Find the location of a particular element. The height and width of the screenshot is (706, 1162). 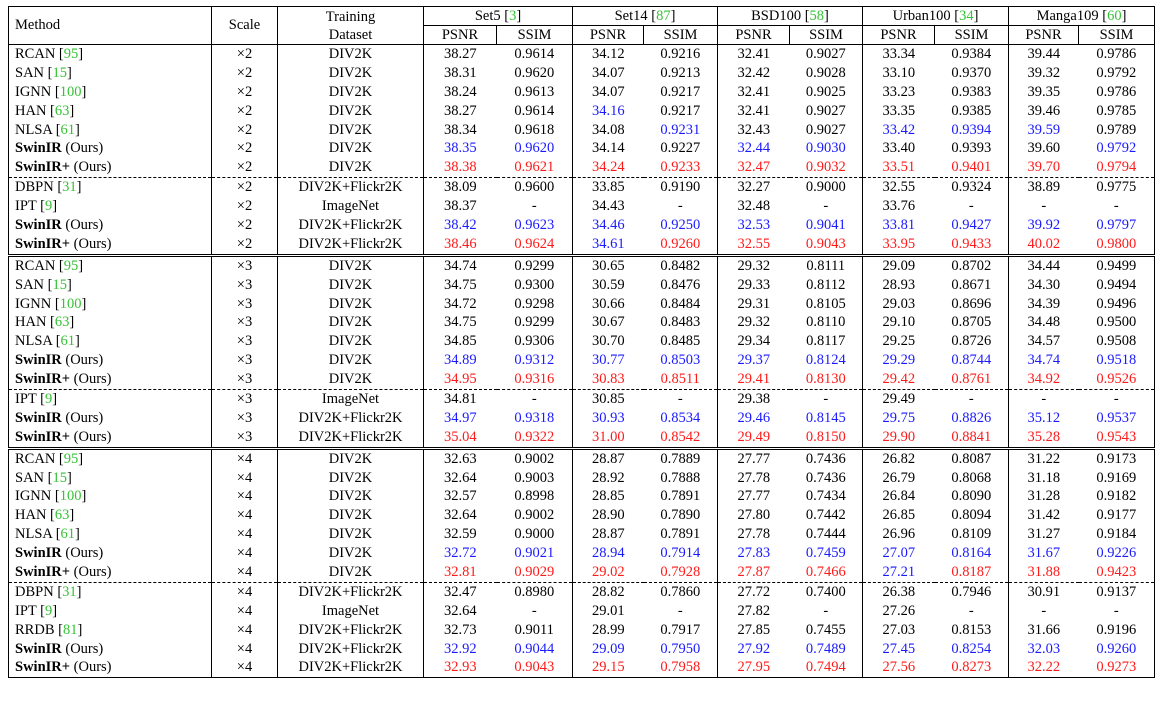

ssim-cell: 0.7914 is located at coordinates (680, 553).